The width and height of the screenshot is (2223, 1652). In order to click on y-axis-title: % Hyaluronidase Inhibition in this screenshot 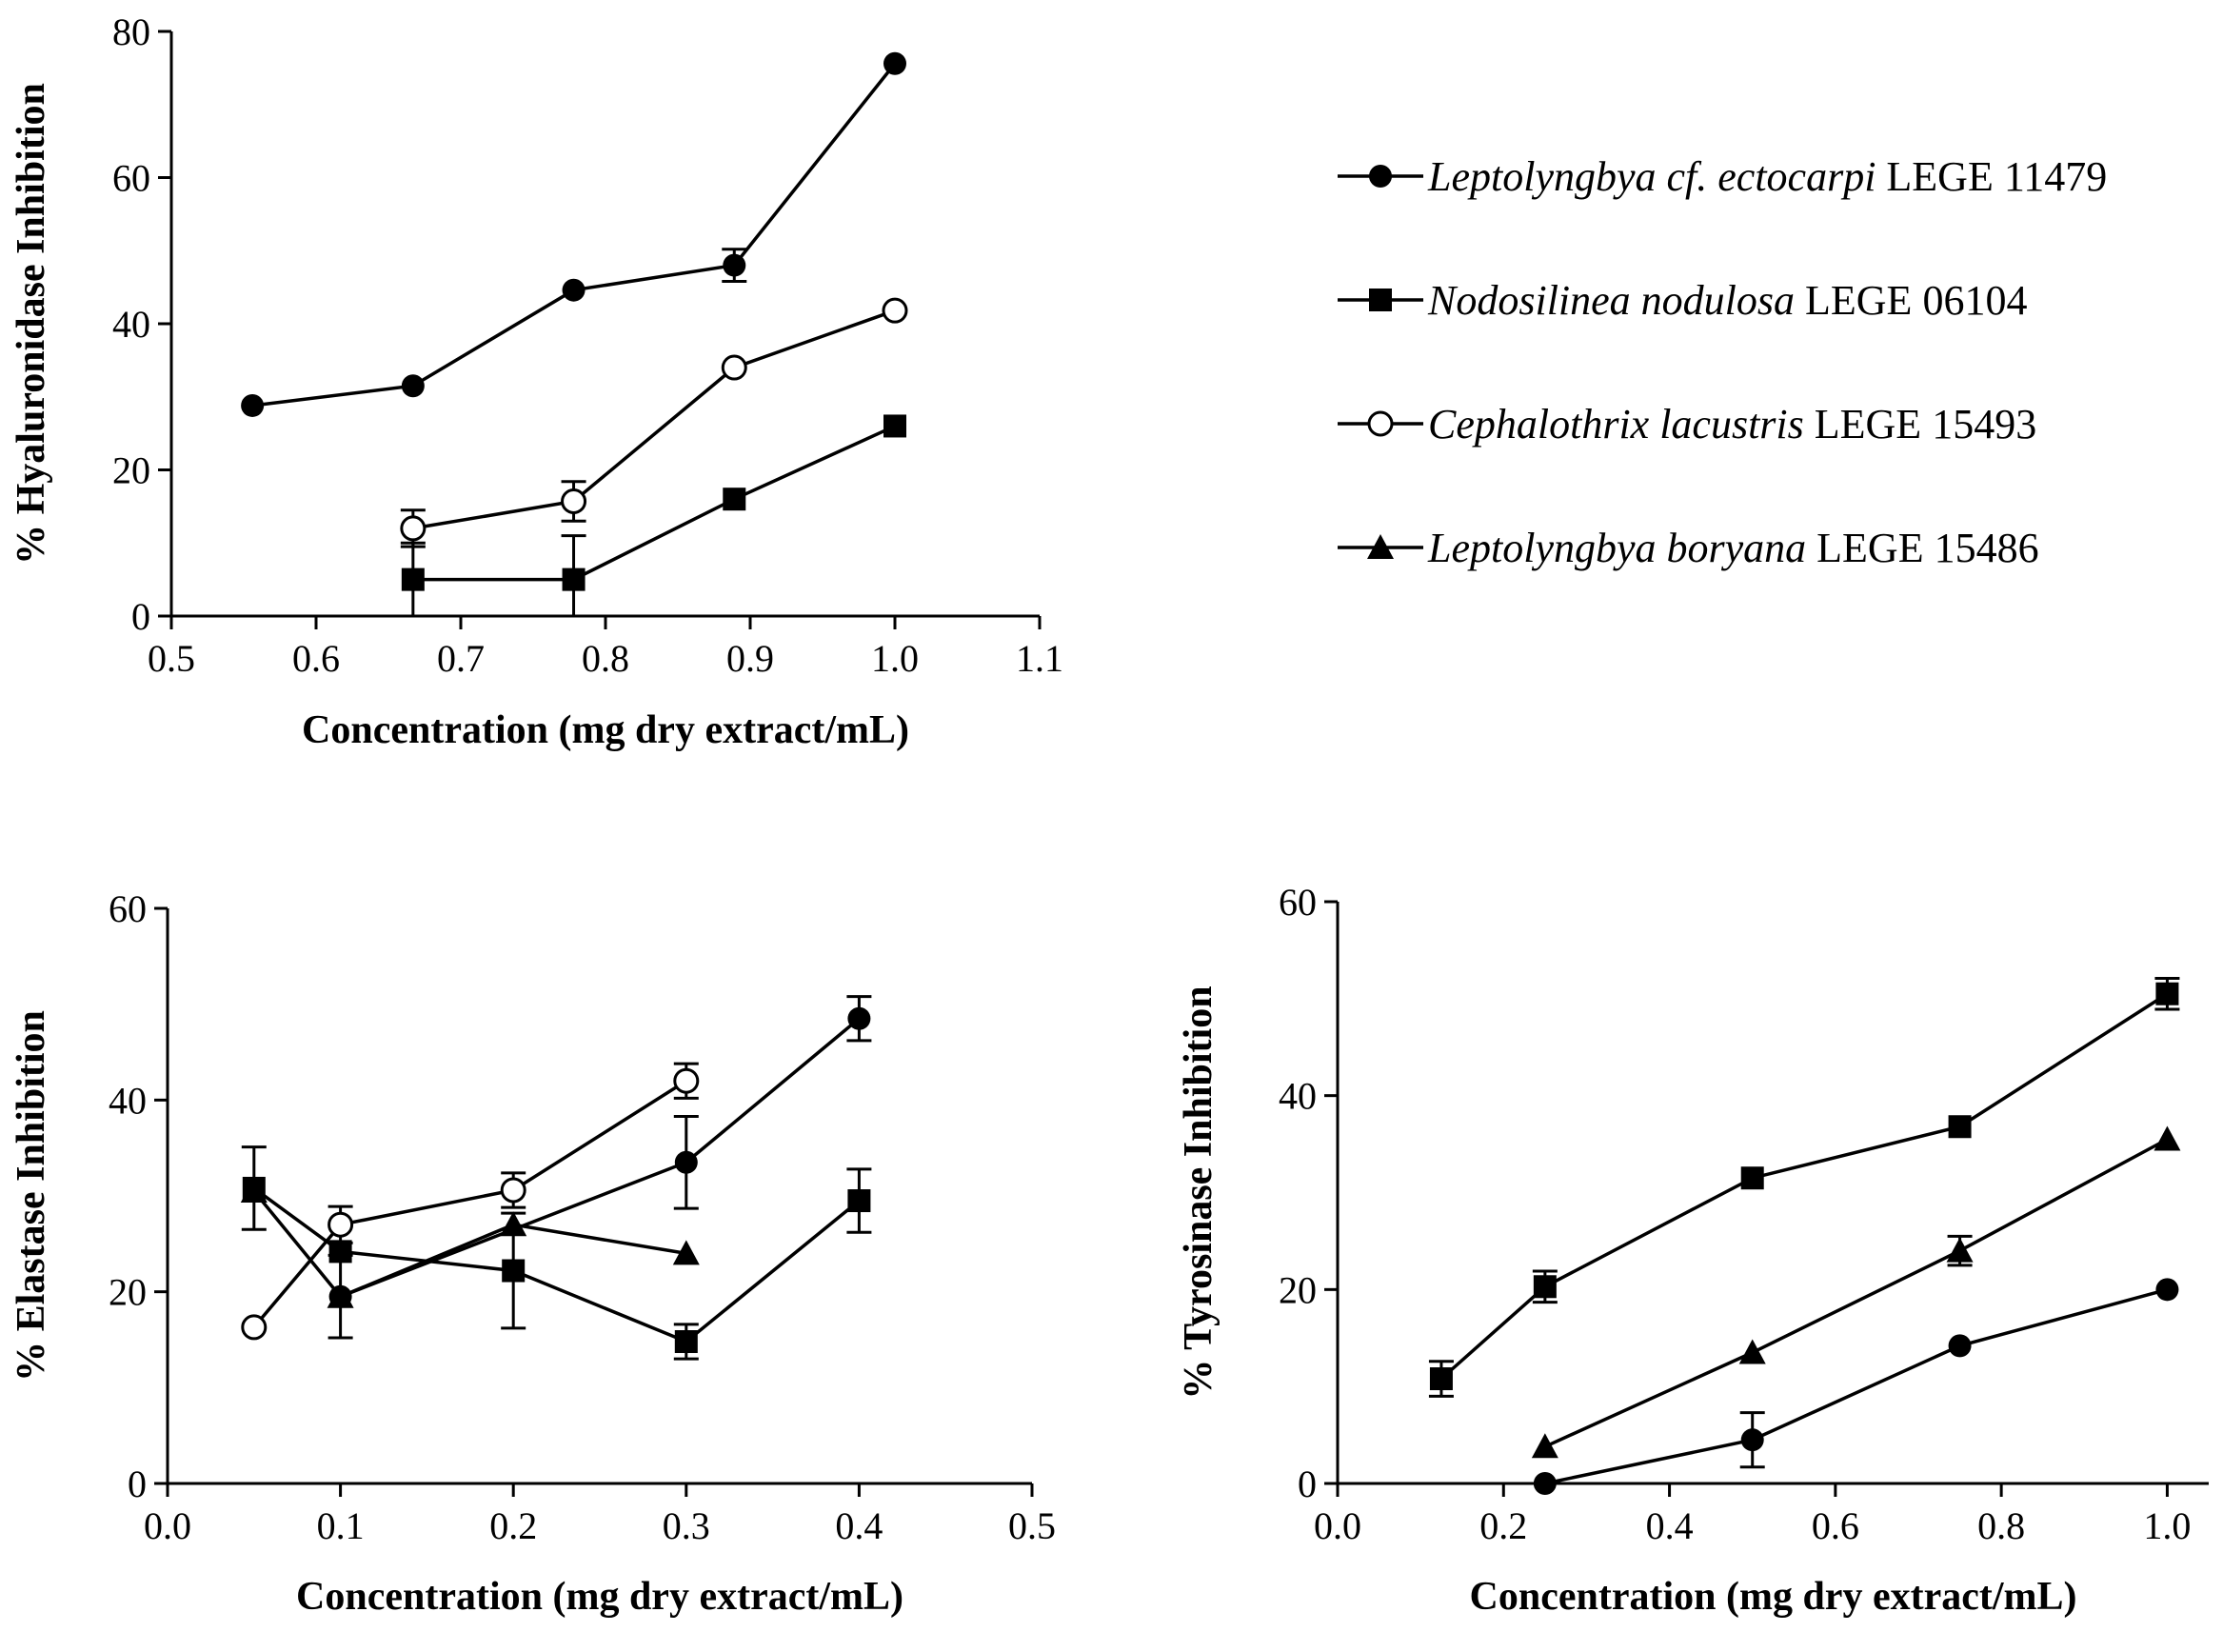, I will do `click(31, 324)`.